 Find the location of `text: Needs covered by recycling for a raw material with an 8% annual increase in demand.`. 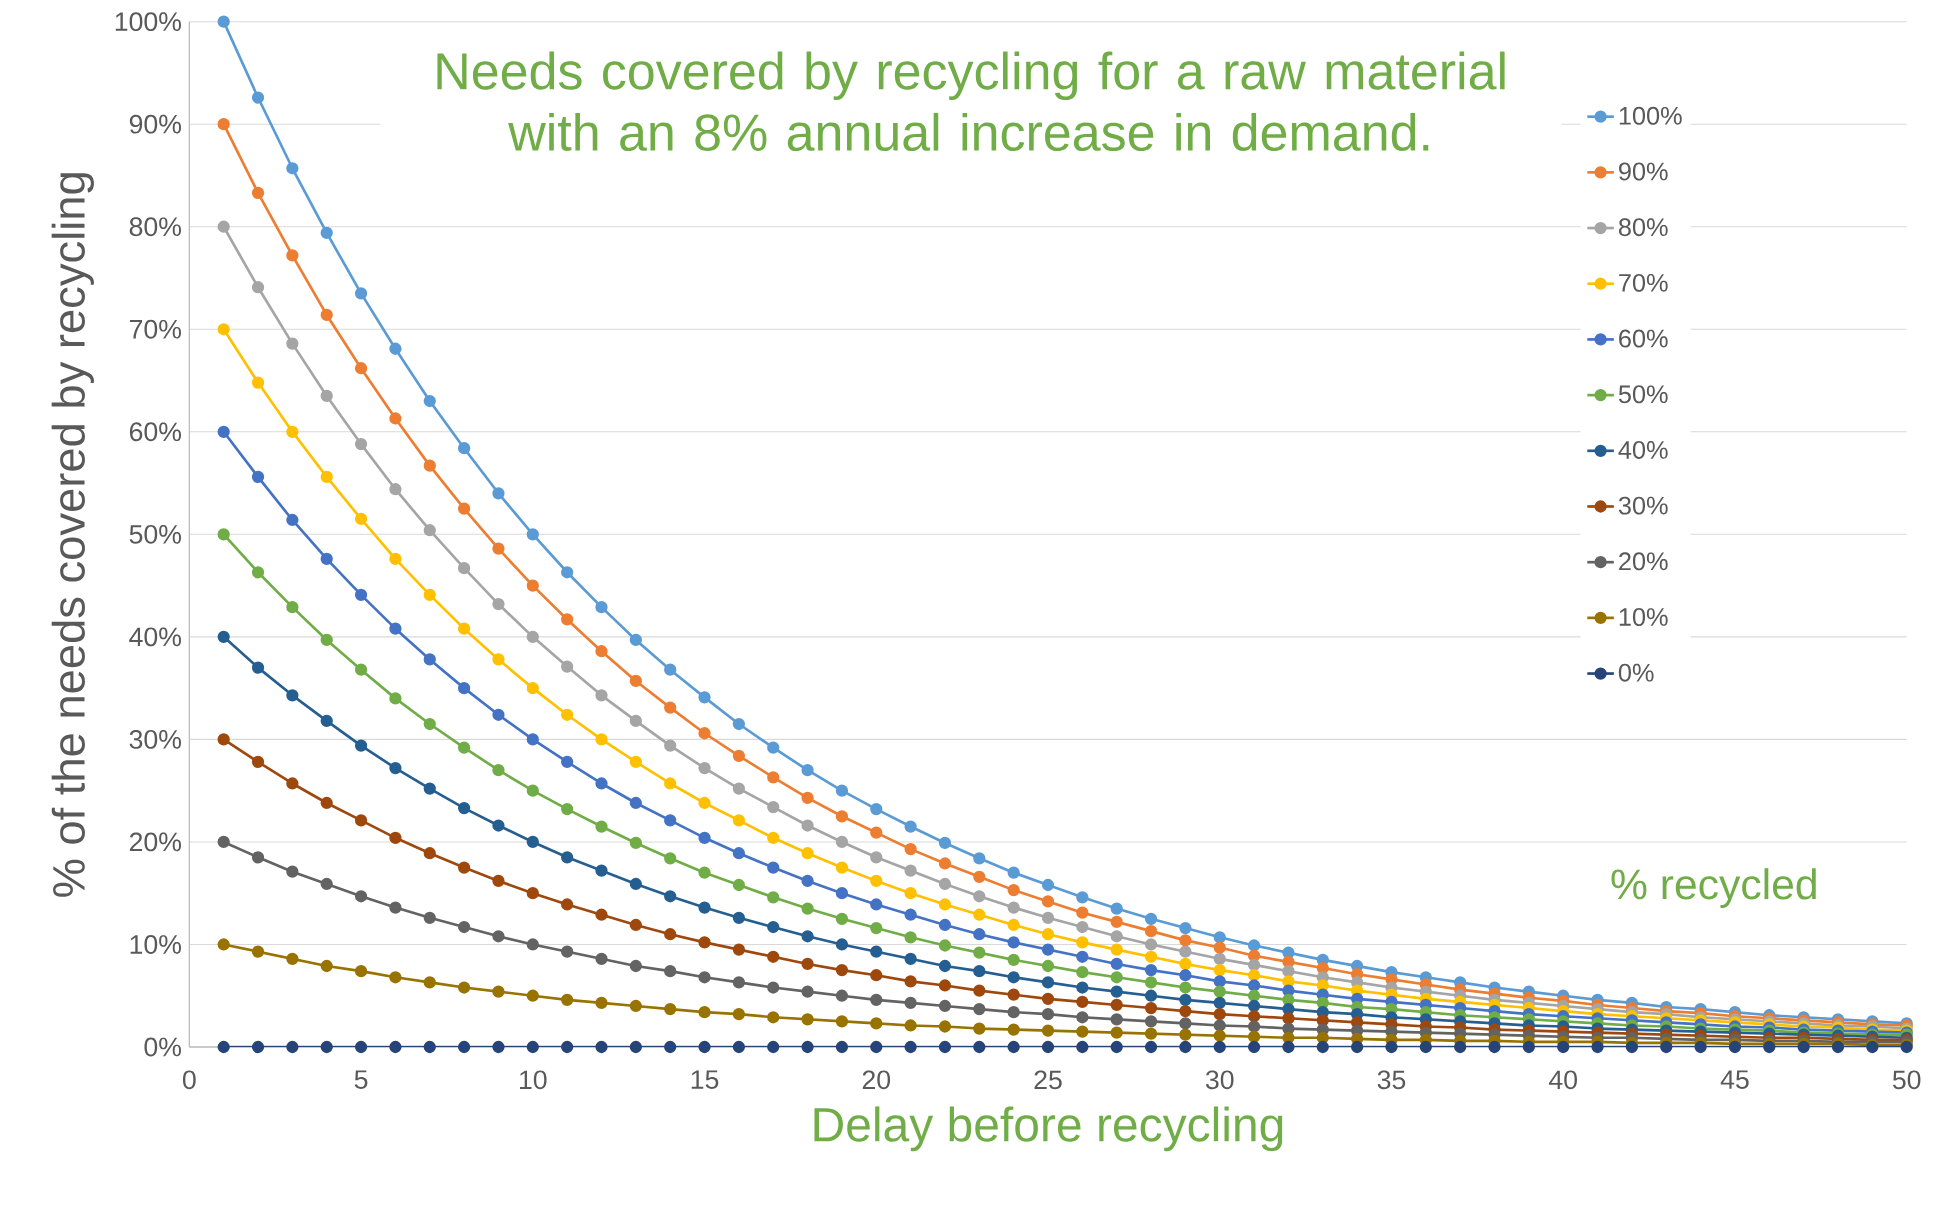

text: Needs covered by recycling for a raw material with an 8% annual increase in demand. is located at coordinates (971, 101).